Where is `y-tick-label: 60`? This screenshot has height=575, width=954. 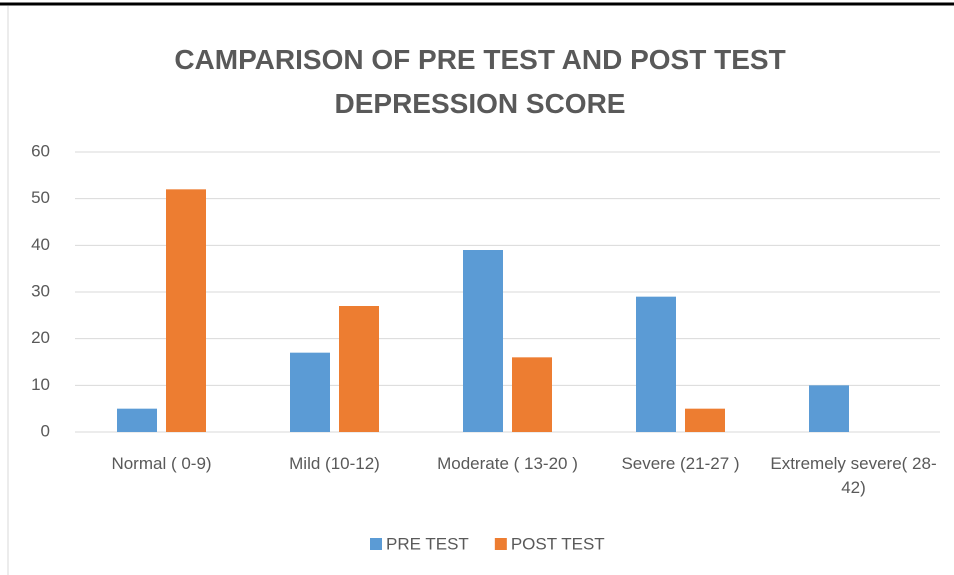
y-tick-label: 60 is located at coordinates (40, 150).